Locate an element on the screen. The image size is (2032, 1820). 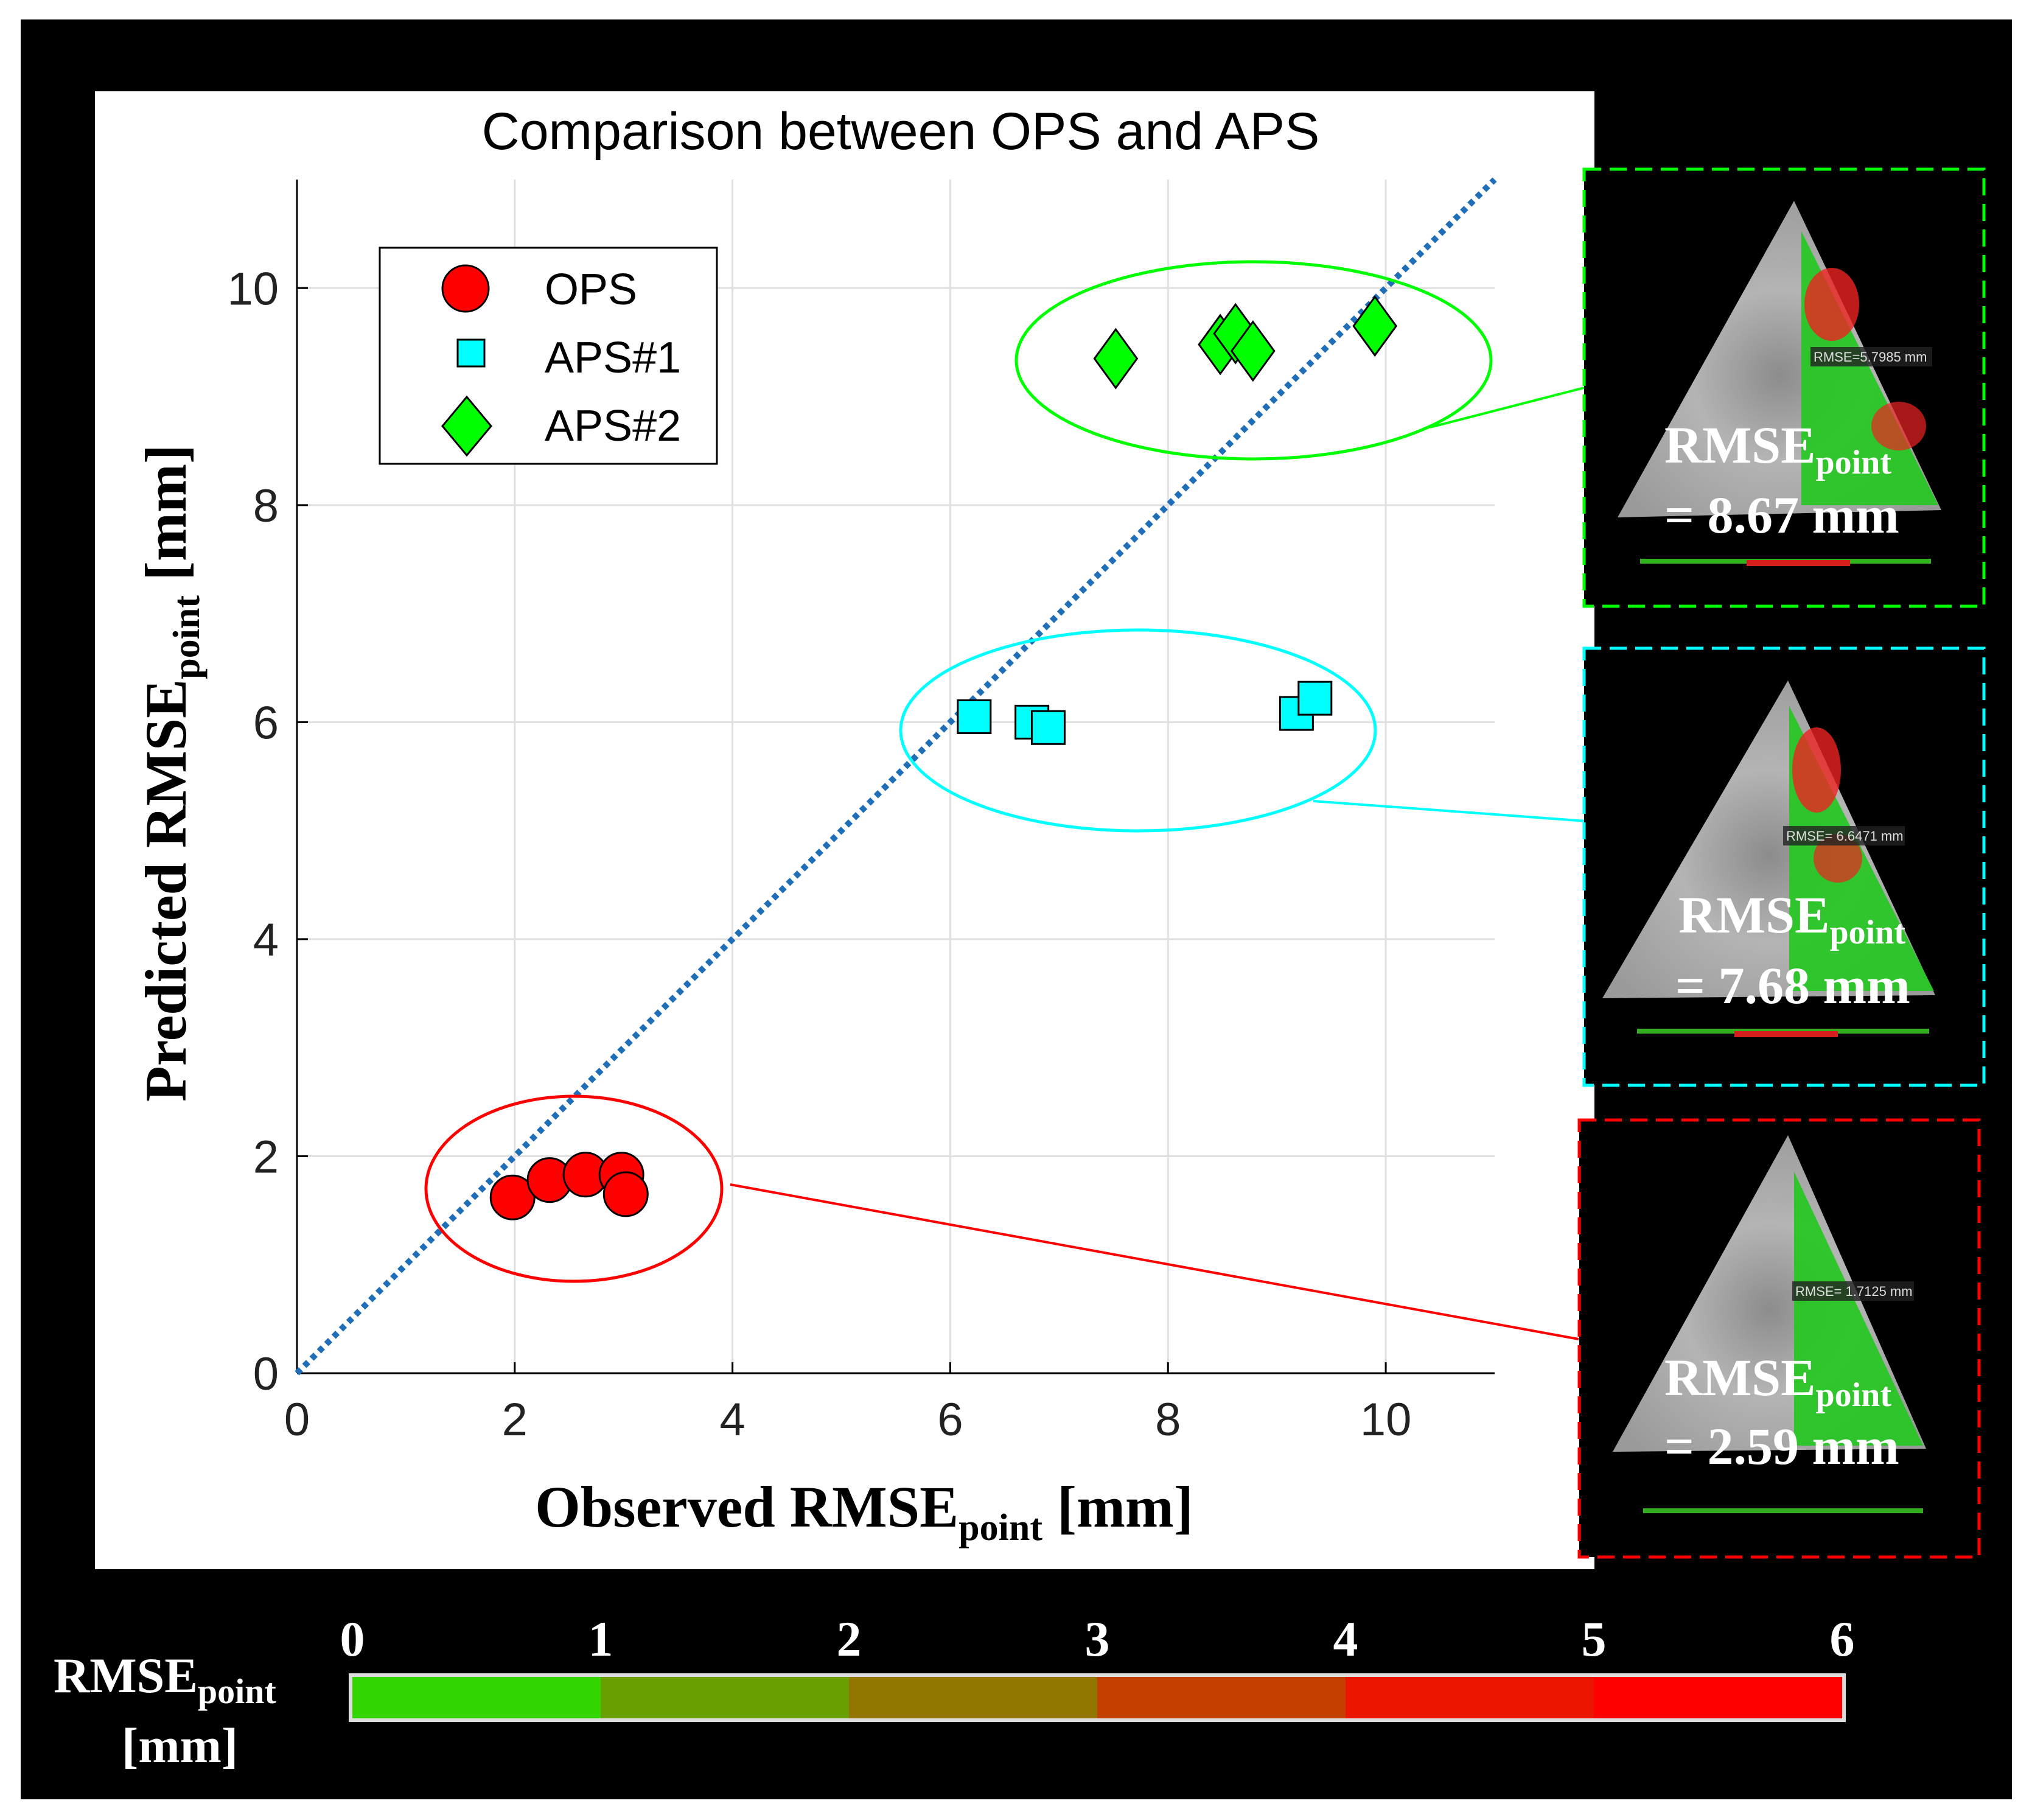
aps1-rmse-label: RMSEpoint is located at coordinates (1791, 918).